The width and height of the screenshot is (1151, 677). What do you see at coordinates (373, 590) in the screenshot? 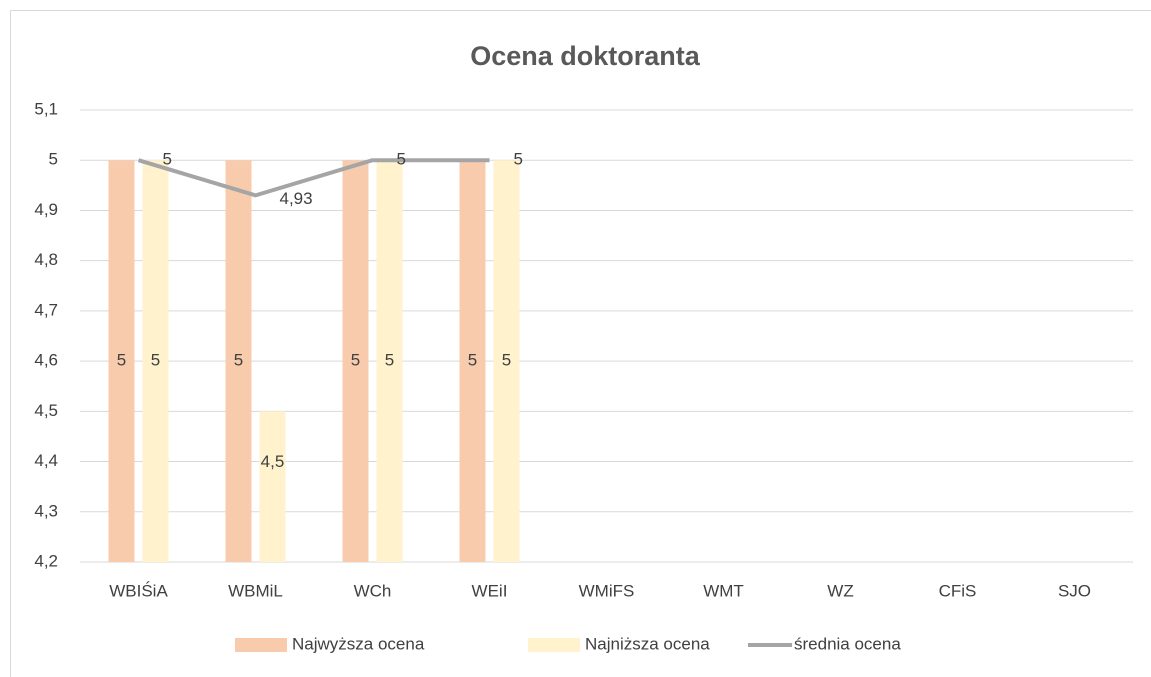
I see `x-tick-label: WCh` at bounding box center [373, 590].